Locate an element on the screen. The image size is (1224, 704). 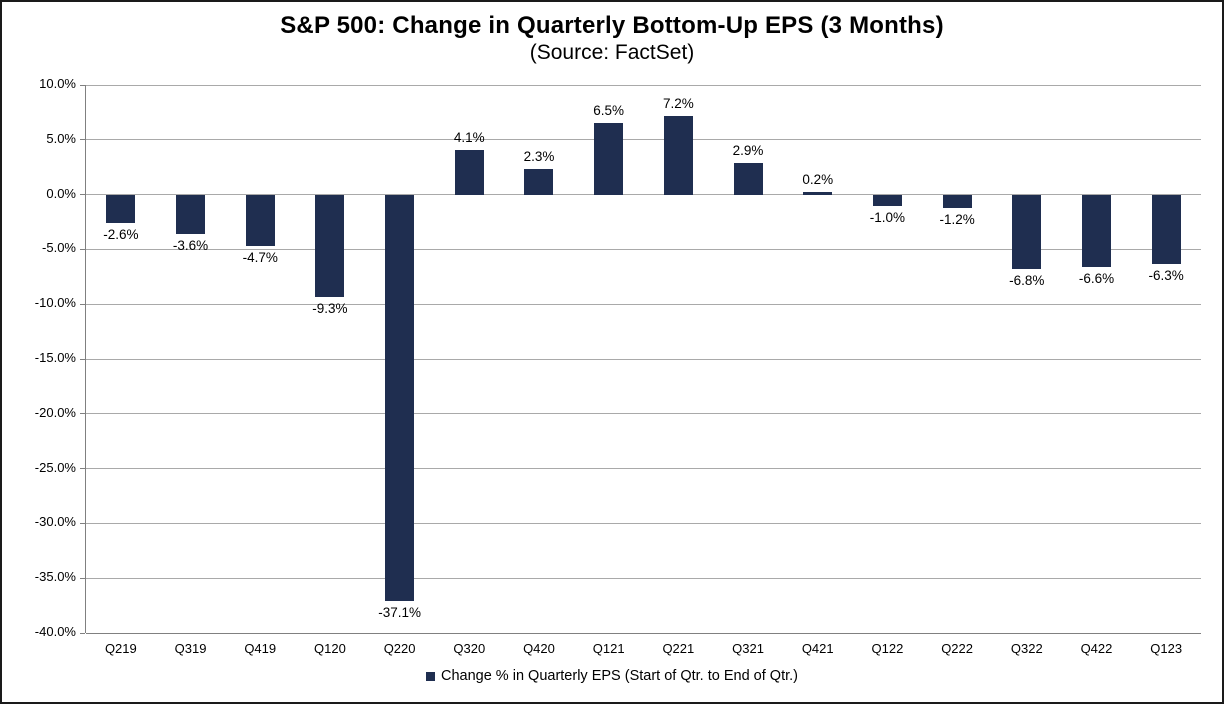
x-tick-label: Q322 is located at coordinates (1026, 648).